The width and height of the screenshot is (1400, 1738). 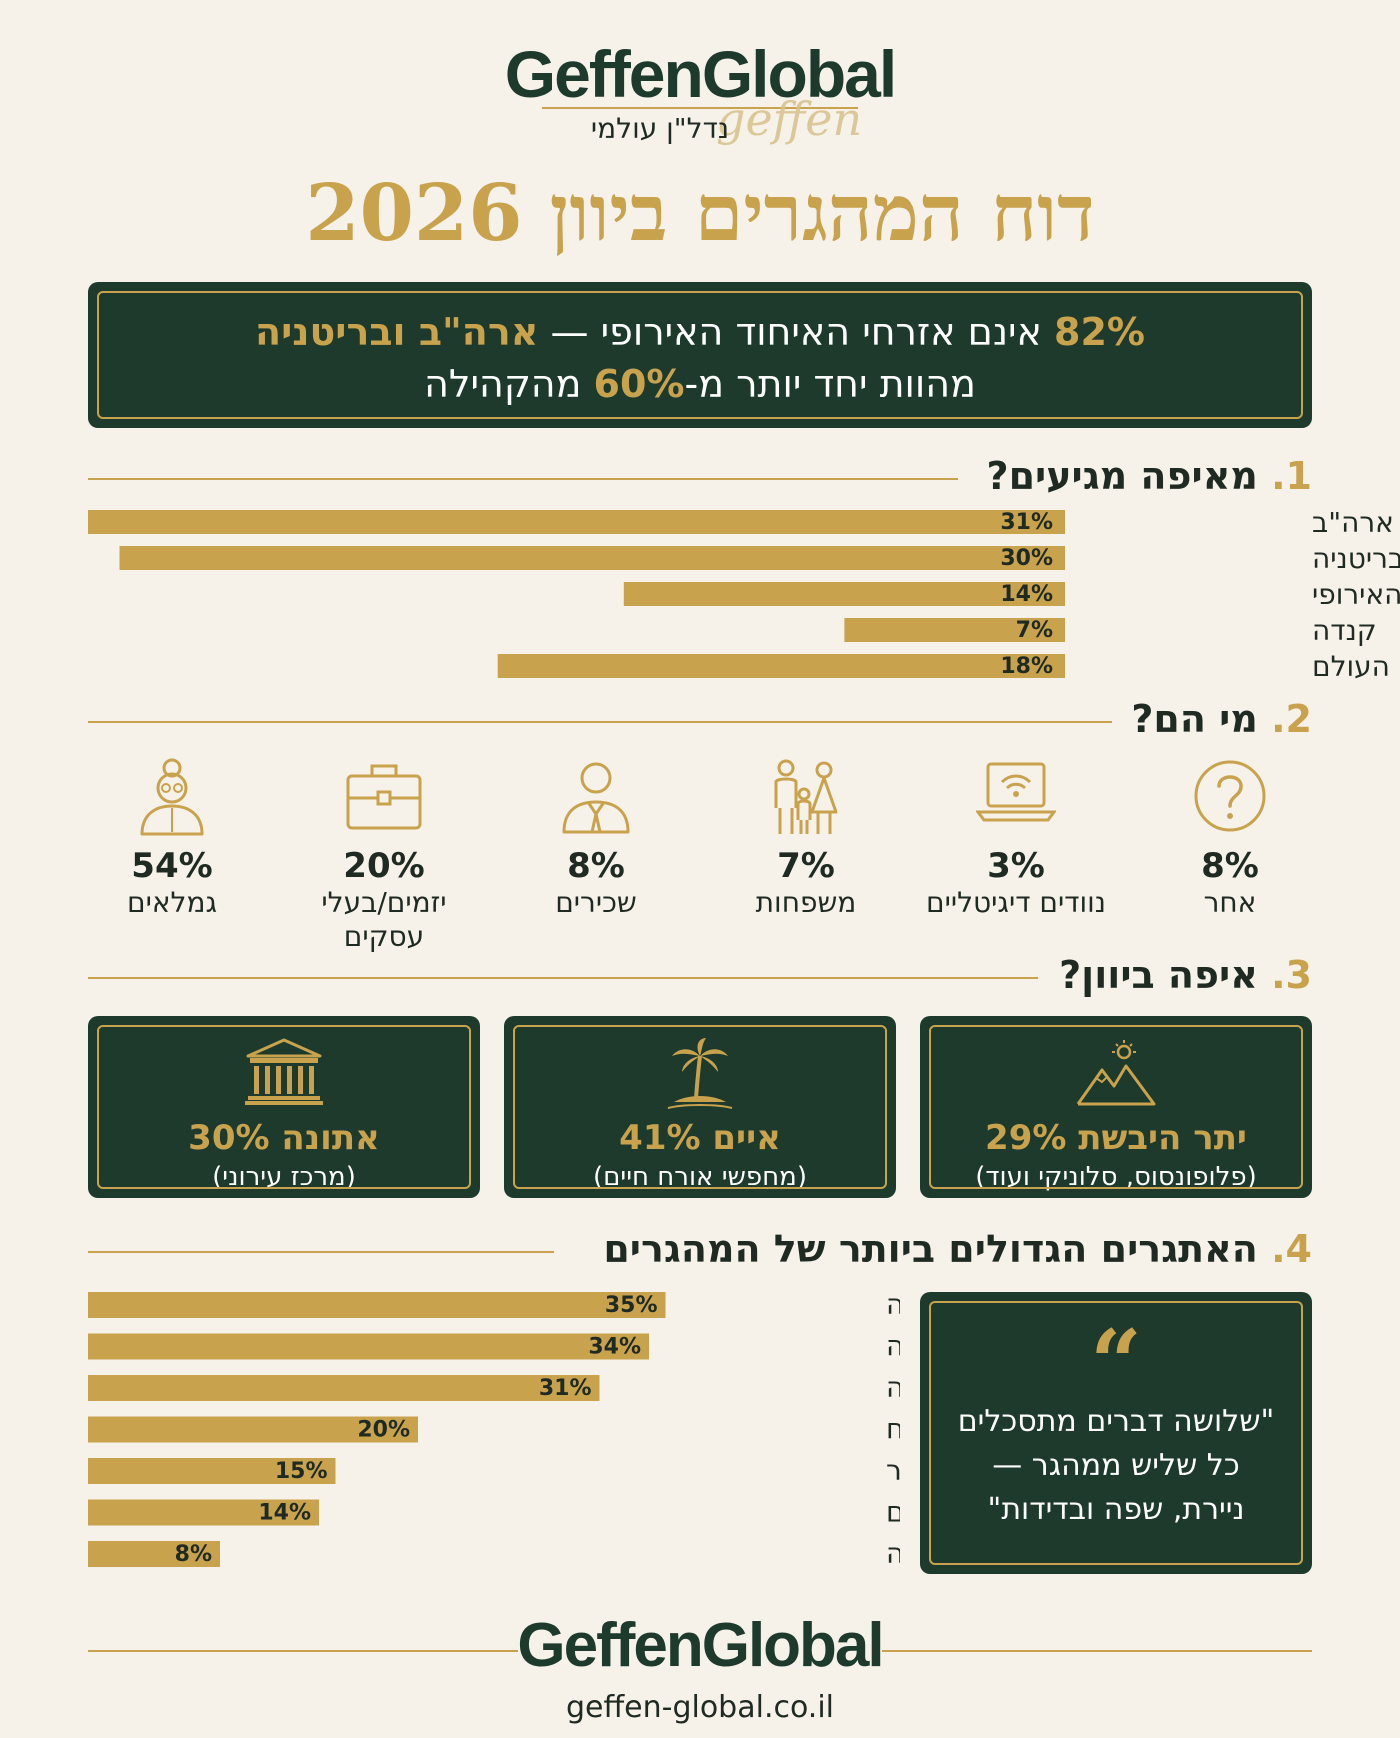 I want to click on who-item: 20% יזמים/בעלי עסקים, so click(x=384, y=856).